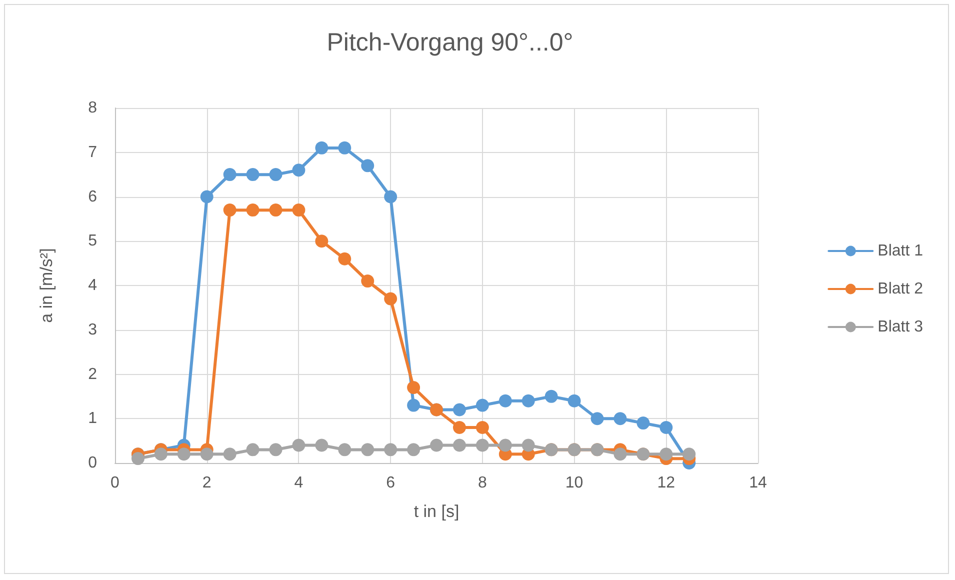 The width and height of the screenshot is (955, 580). What do you see at coordinates (901, 289) in the screenshot?
I see `legend-label: Blatt 2` at bounding box center [901, 289].